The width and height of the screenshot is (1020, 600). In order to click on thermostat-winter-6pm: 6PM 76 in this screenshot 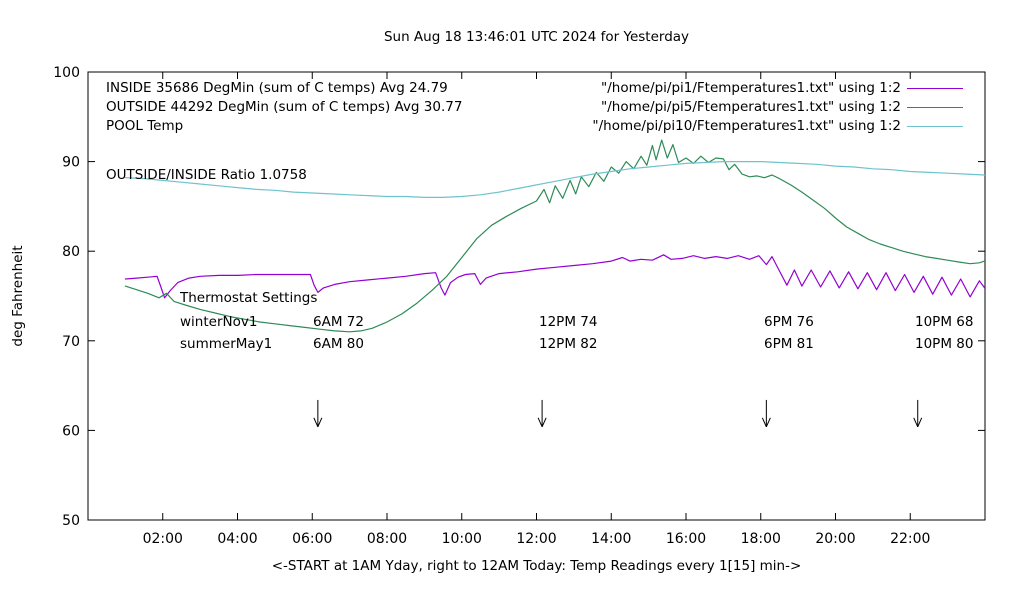, I will do `click(789, 322)`.